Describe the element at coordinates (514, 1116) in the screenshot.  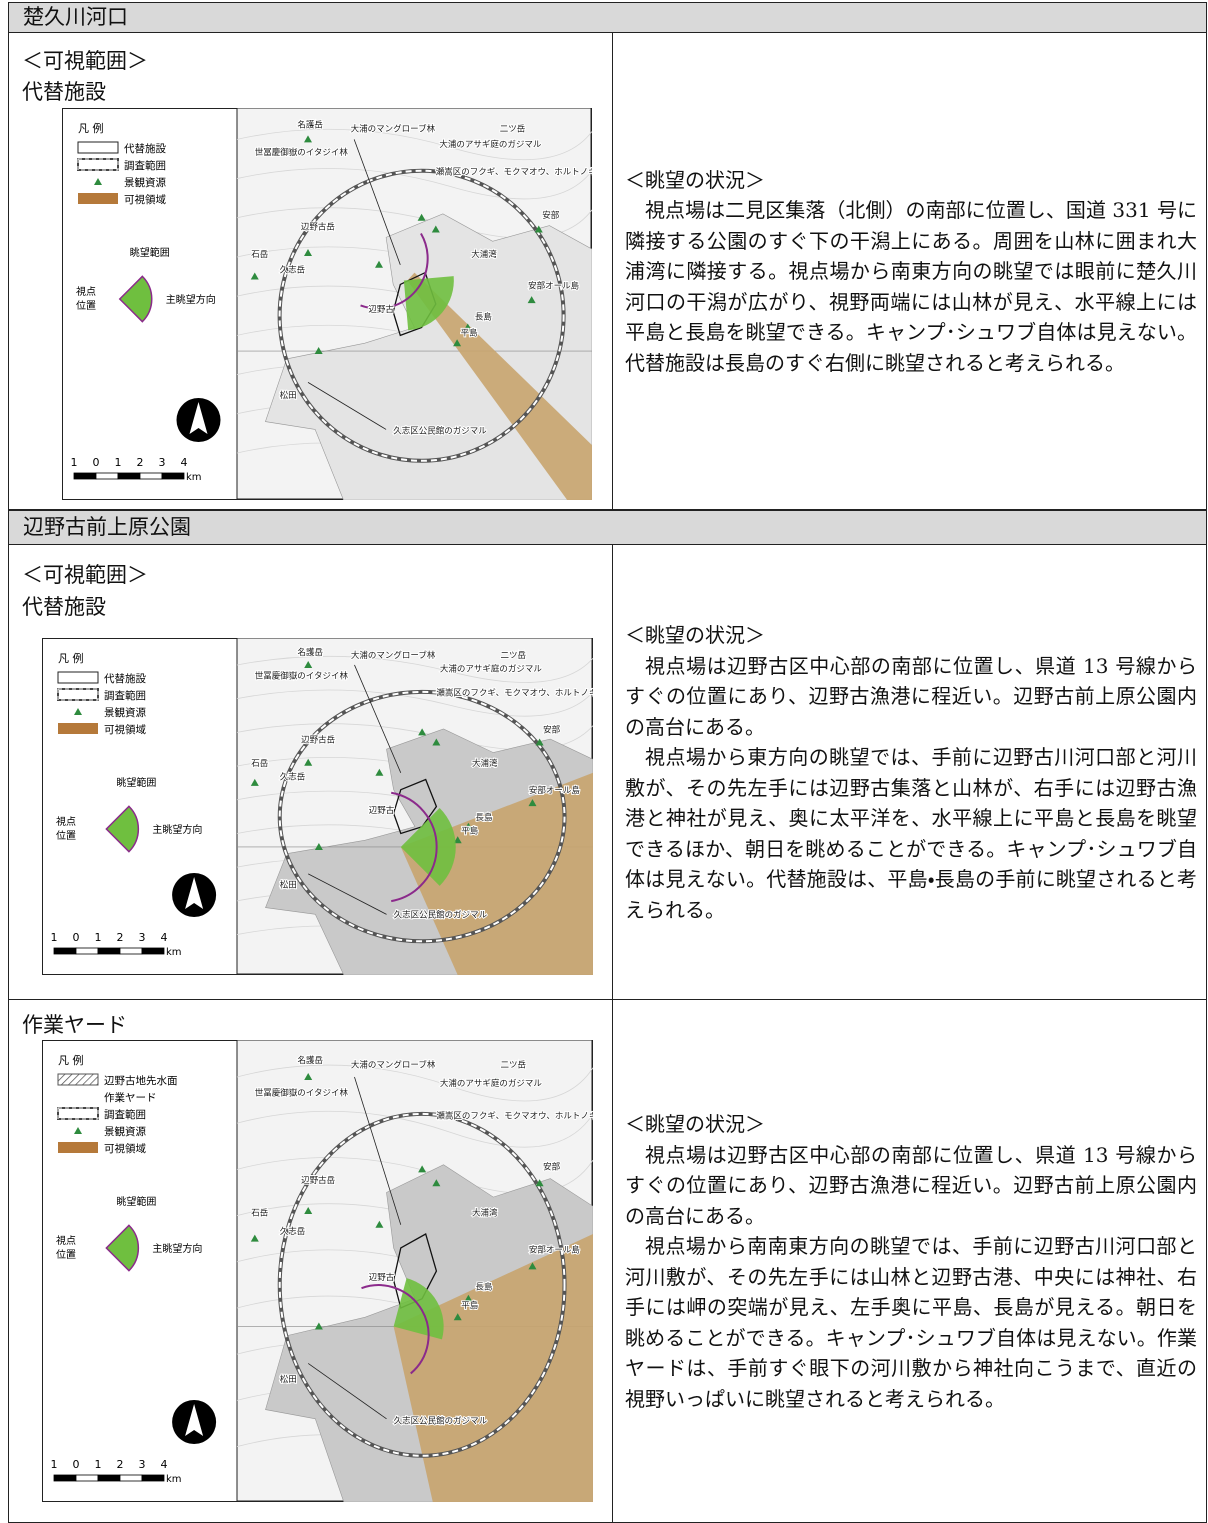
I see `place-label: 瀬嵩区のフクギ、モクマオウ、ホルトノキ` at that location.